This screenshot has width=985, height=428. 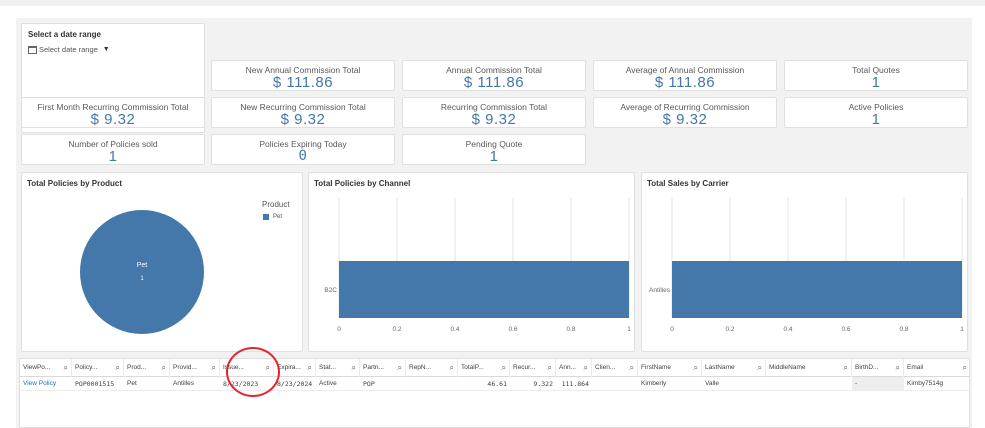 What do you see at coordinates (183, 383) in the screenshot?
I see `table-cell: Antilles` at bounding box center [183, 383].